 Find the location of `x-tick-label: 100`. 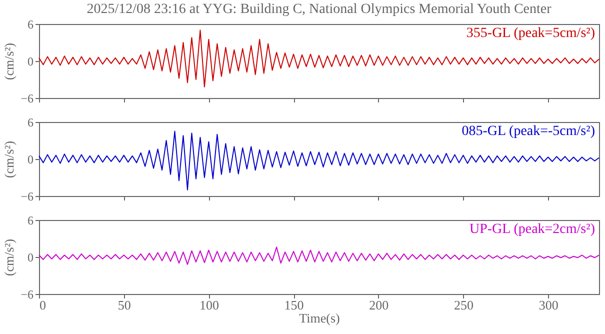

x-tick-label: 100 is located at coordinates (209, 305).